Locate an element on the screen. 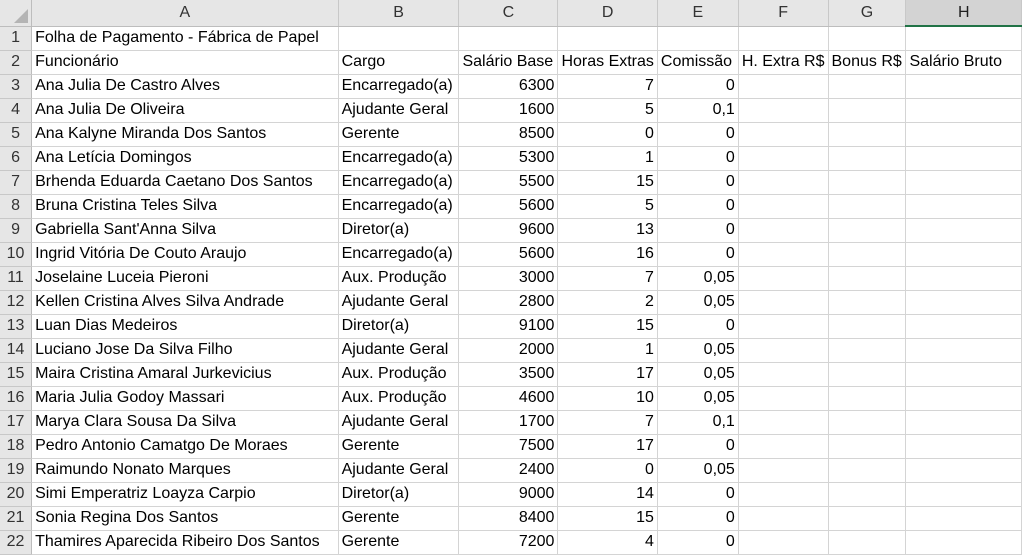 Image resolution: width=1022 pixels, height=556 pixels. base-salary-cell: 8400 is located at coordinates (508, 518).